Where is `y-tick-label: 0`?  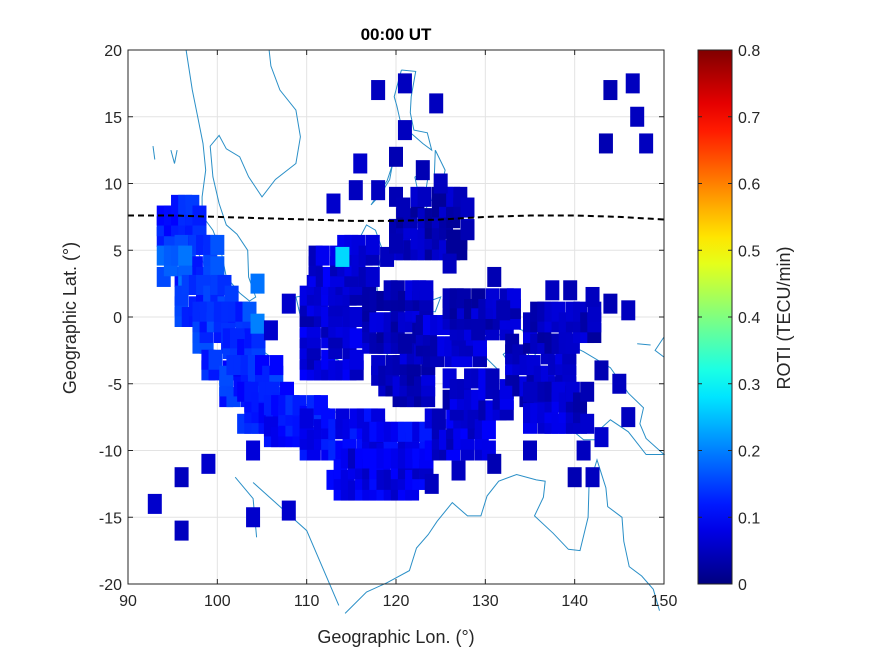 y-tick-label: 0 is located at coordinates (117, 318).